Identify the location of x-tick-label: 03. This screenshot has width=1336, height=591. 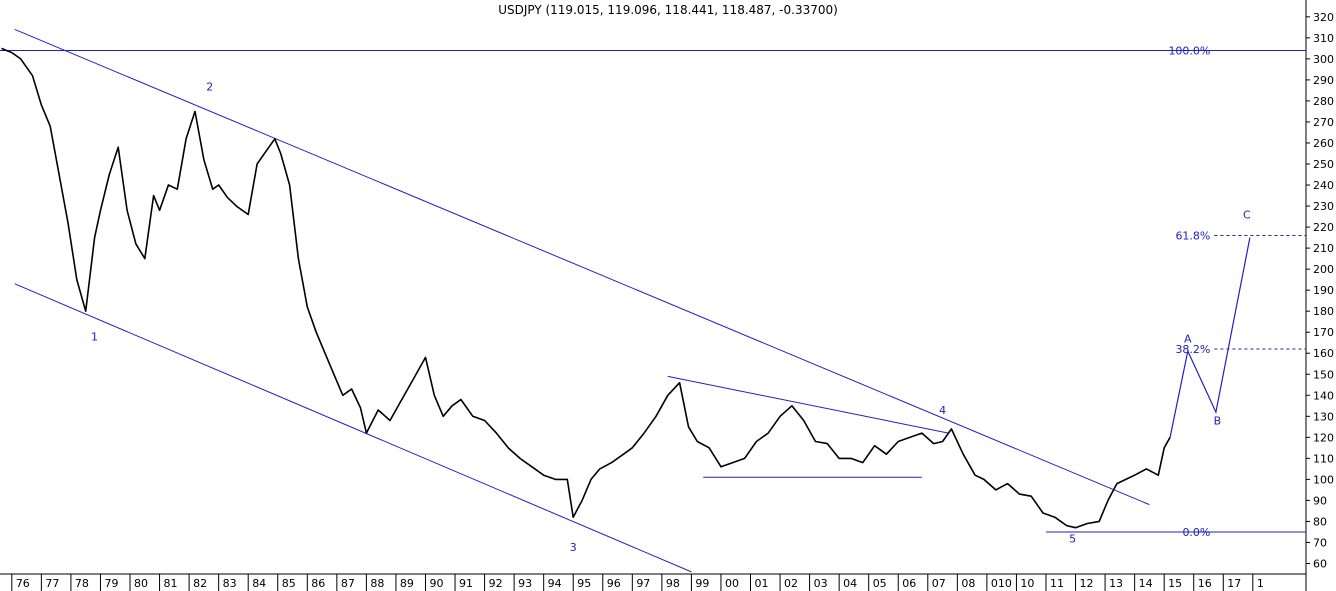
(821, 583).